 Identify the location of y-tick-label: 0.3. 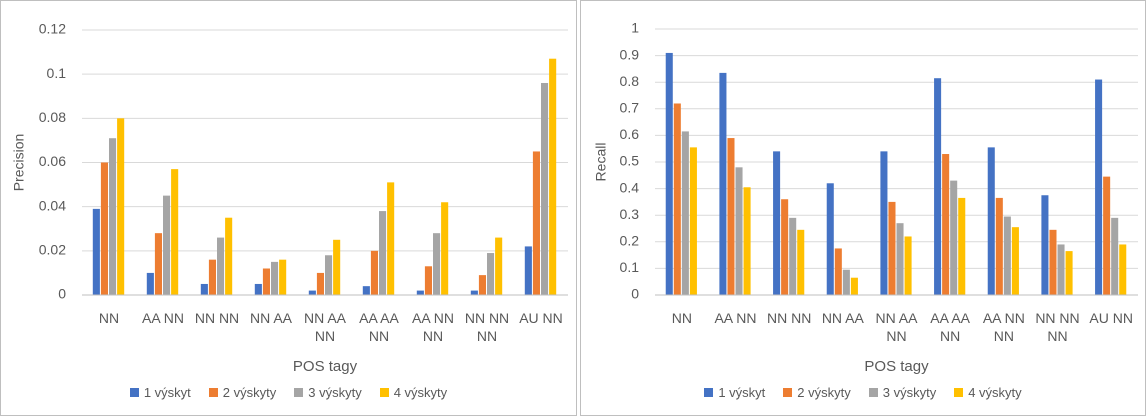
(630, 214).